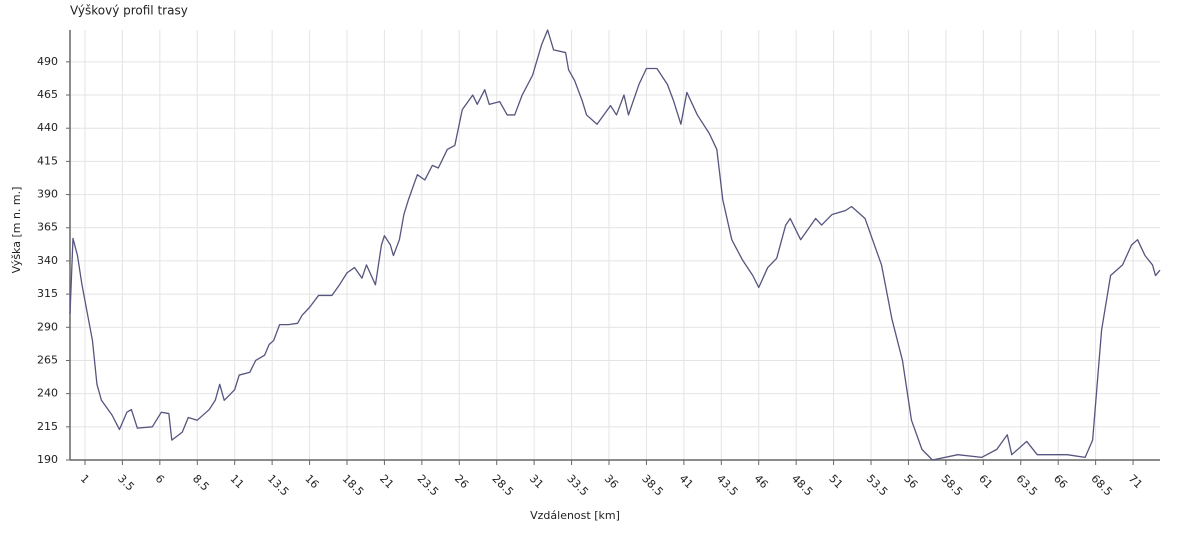 Image resolution: width=1200 pixels, height=550 pixels. I want to click on chart-title: Výškový profil trasy, so click(129, 11).